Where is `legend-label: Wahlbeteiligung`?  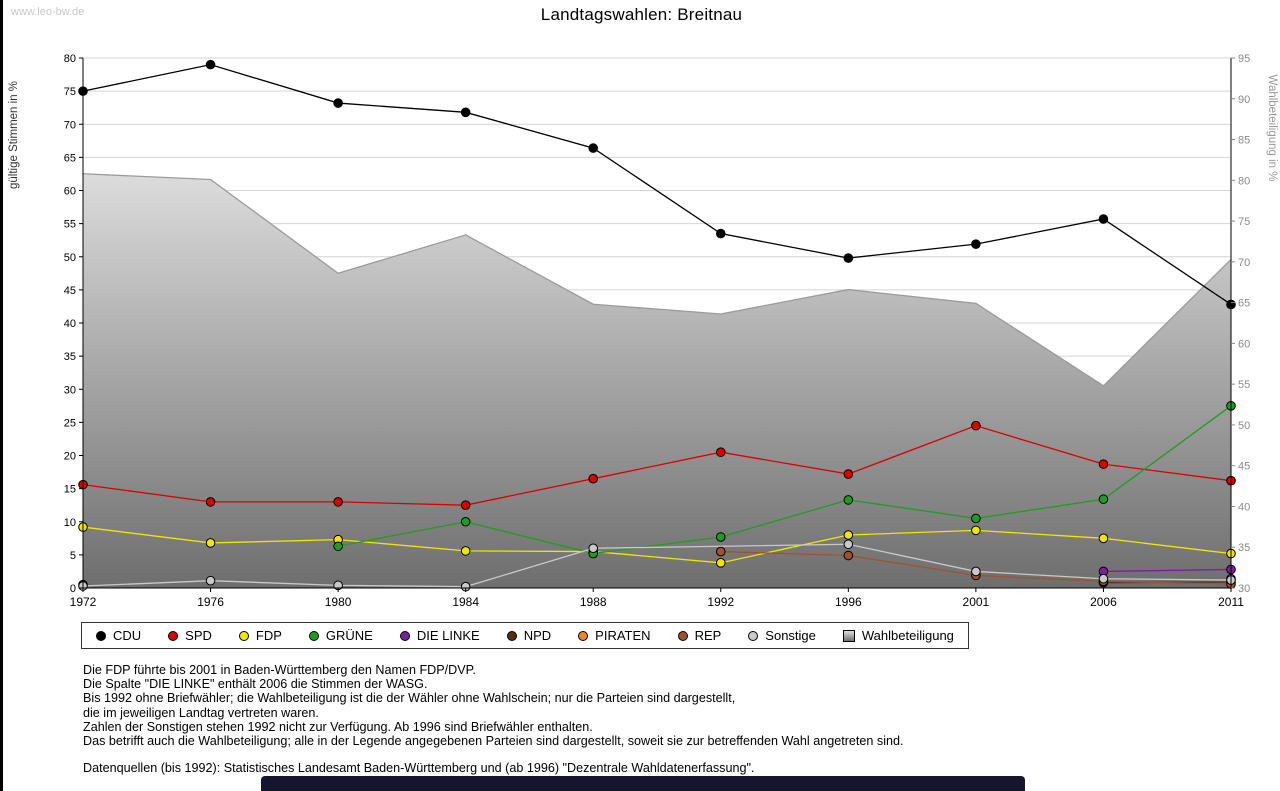 legend-label: Wahlbeteiligung is located at coordinates (907, 635).